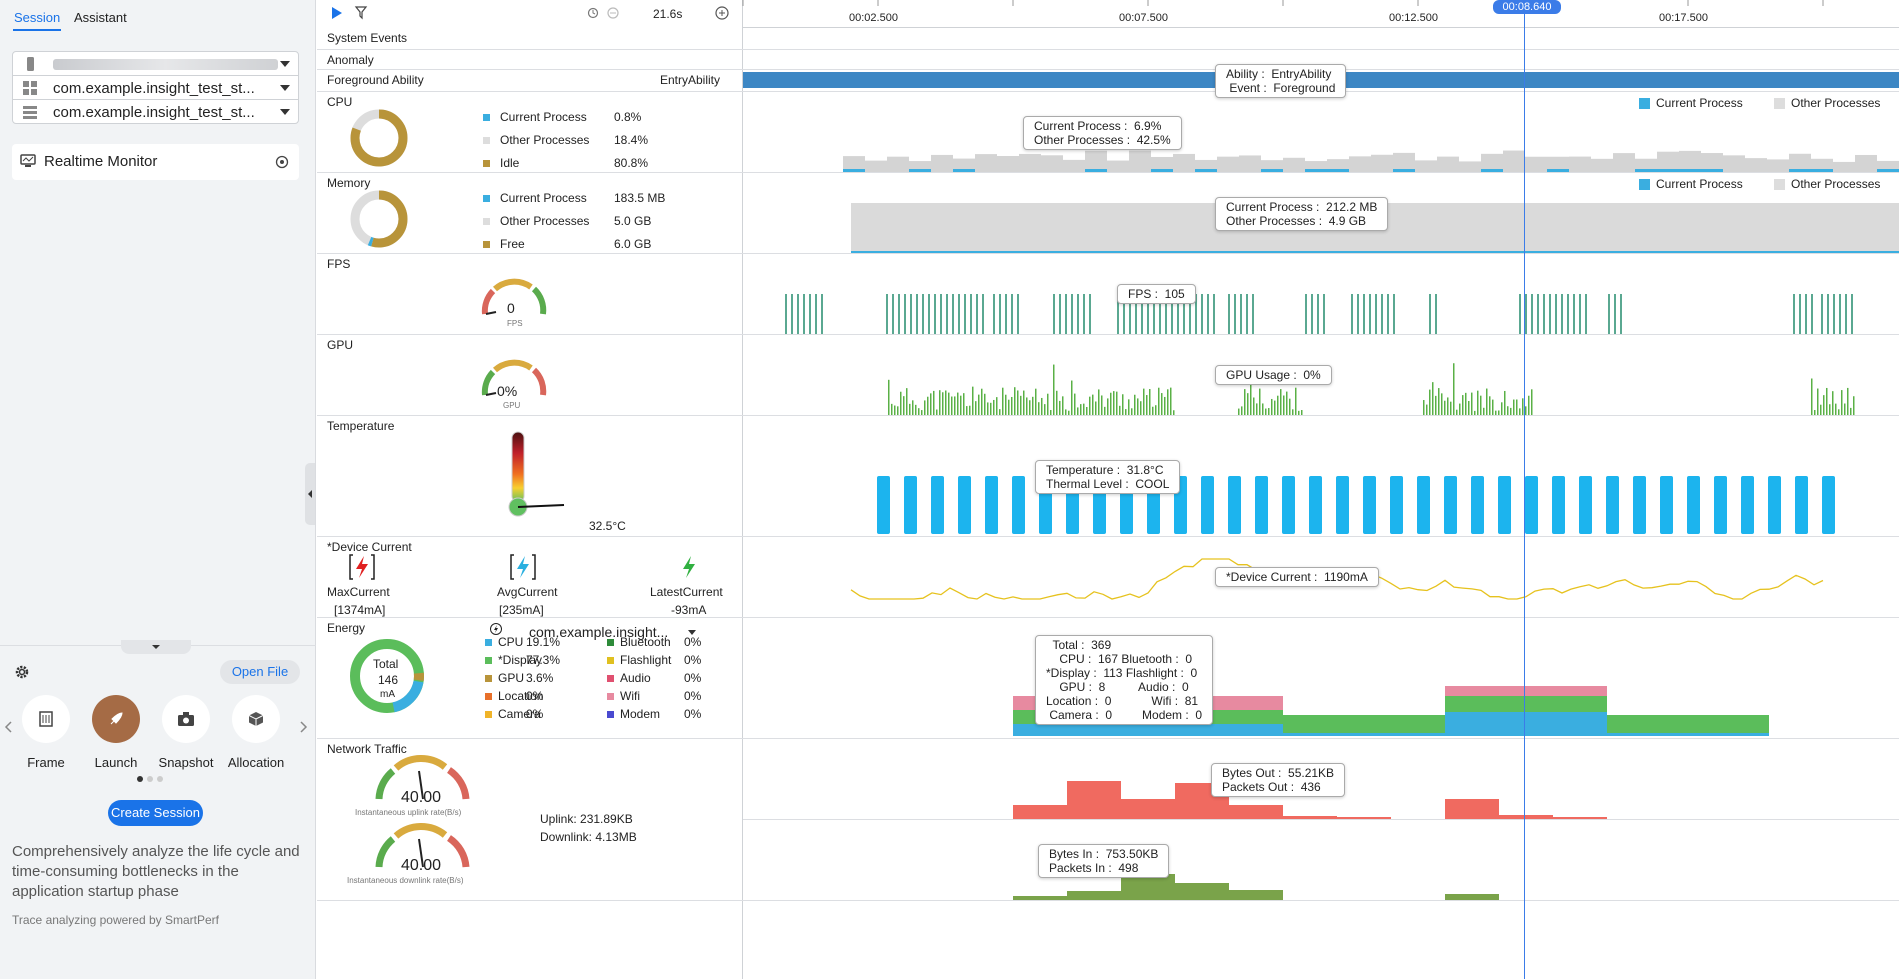 The height and width of the screenshot is (979, 1899). I want to click on row-anomaly: Anomaly, so click(1108, 60).